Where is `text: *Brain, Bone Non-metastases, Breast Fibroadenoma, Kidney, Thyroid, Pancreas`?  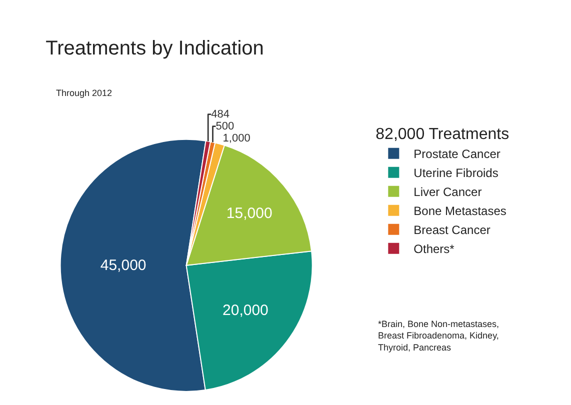
text: *Brain, Bone Non-metastases, Breast Fibroadenoma, Kidney, Thyroid, Pancreas is located at coordinates (439, 335).